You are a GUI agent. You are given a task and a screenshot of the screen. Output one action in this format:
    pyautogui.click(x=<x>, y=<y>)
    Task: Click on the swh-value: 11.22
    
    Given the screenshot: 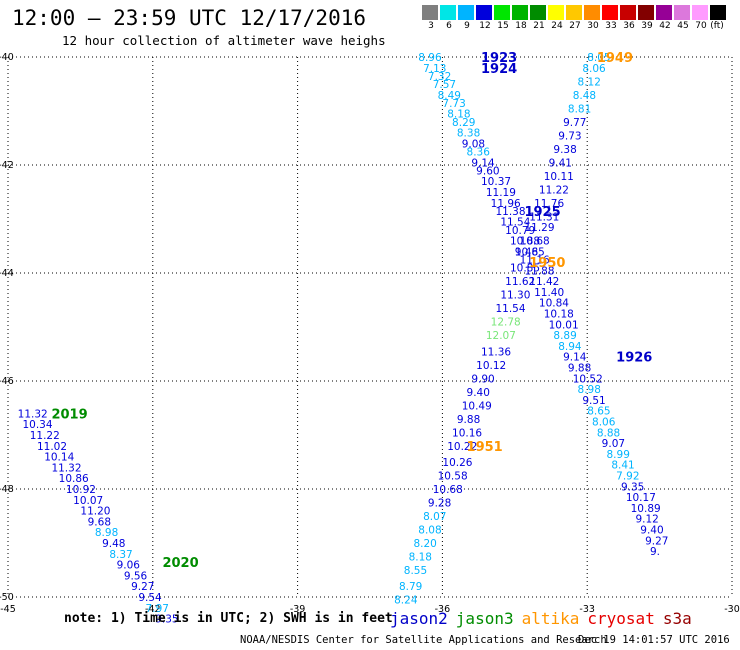 What is the action you would take?
    pyautogui.click(x=45, y=436)
    